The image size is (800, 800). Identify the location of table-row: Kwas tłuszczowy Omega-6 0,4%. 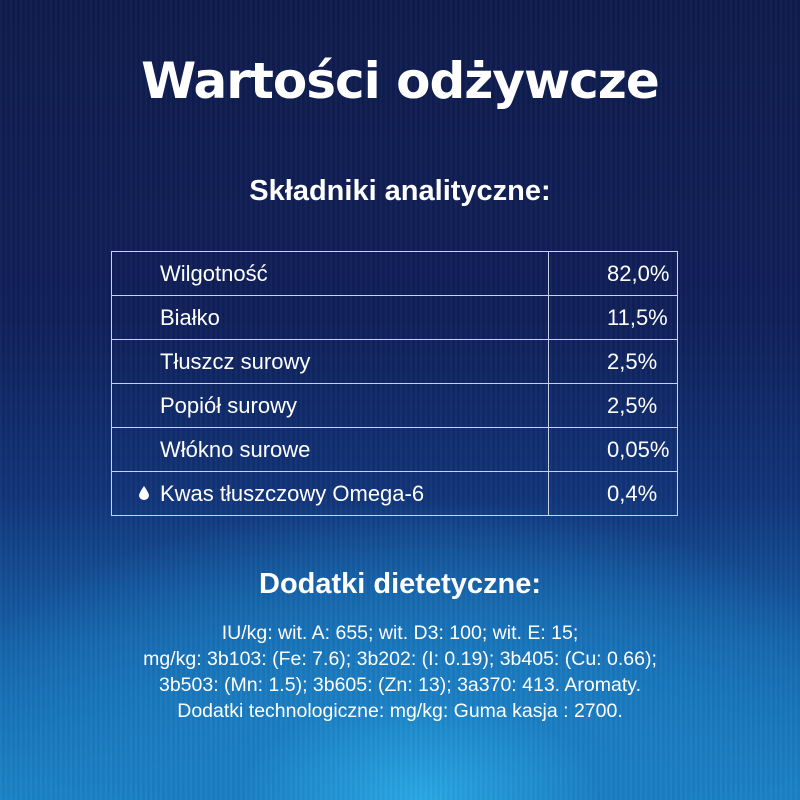
(394, 493).